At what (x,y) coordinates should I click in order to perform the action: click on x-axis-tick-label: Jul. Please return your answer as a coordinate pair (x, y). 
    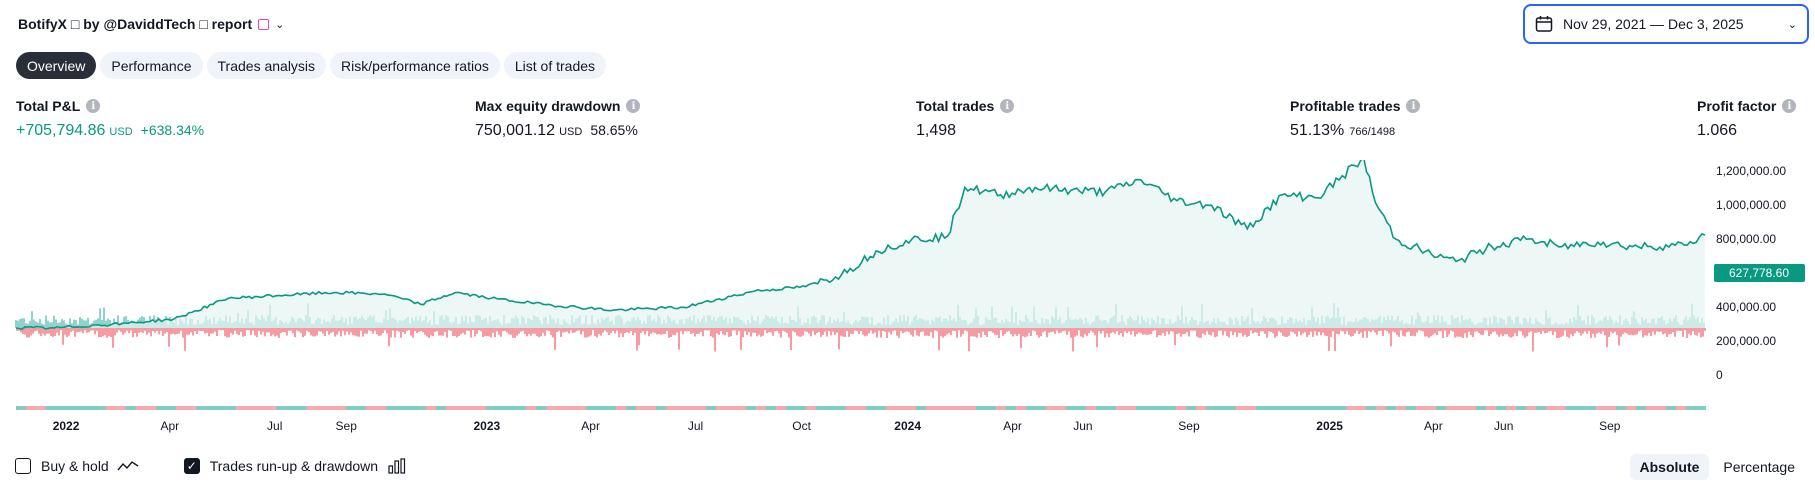
    Looking at the image, I should click on (695, 426).